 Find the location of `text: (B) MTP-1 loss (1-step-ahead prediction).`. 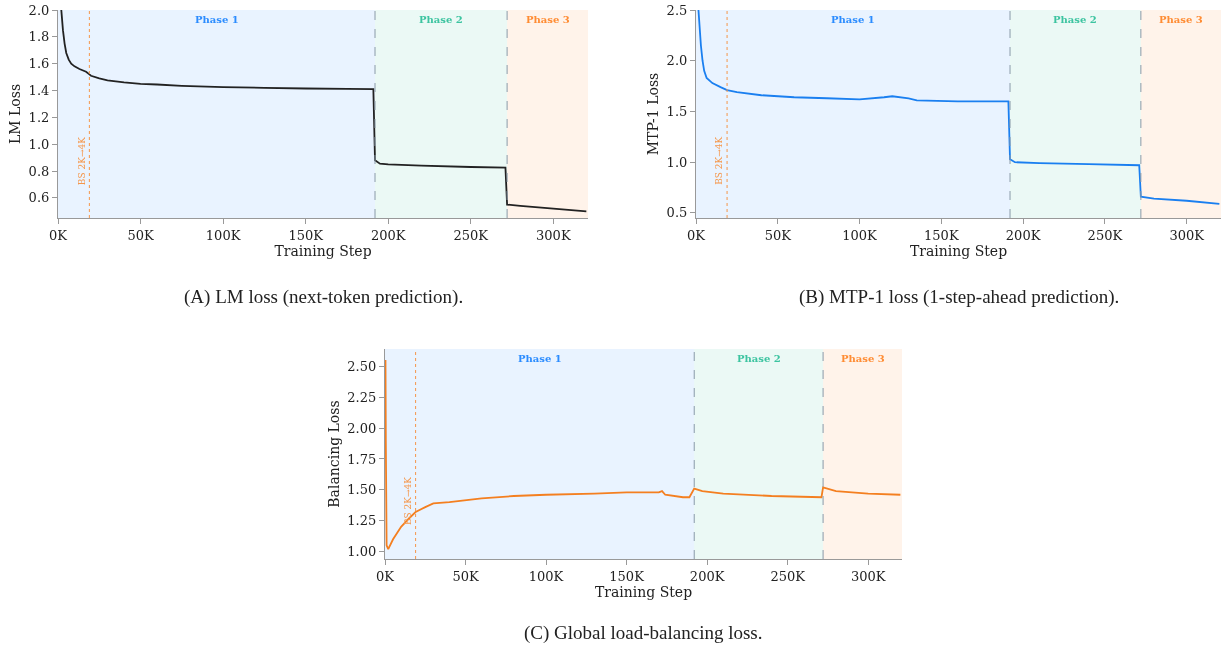

text: (B) MTP-1 loss (1-step-ahead prediction). is located at coordinates (959, 297).